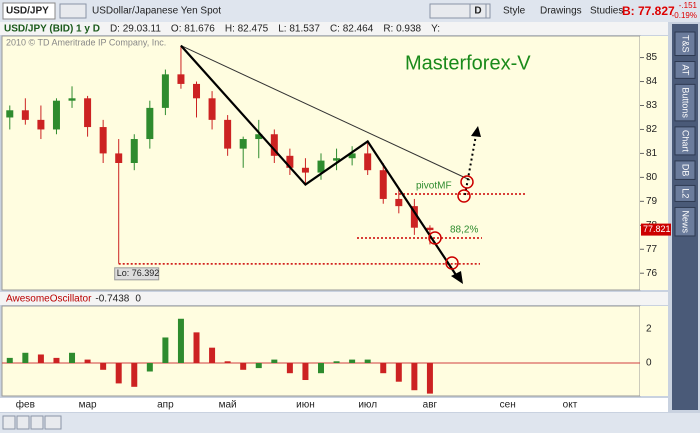 This screenshot has height=433, width=700. I want to click on info-bar, so click(334, 28).